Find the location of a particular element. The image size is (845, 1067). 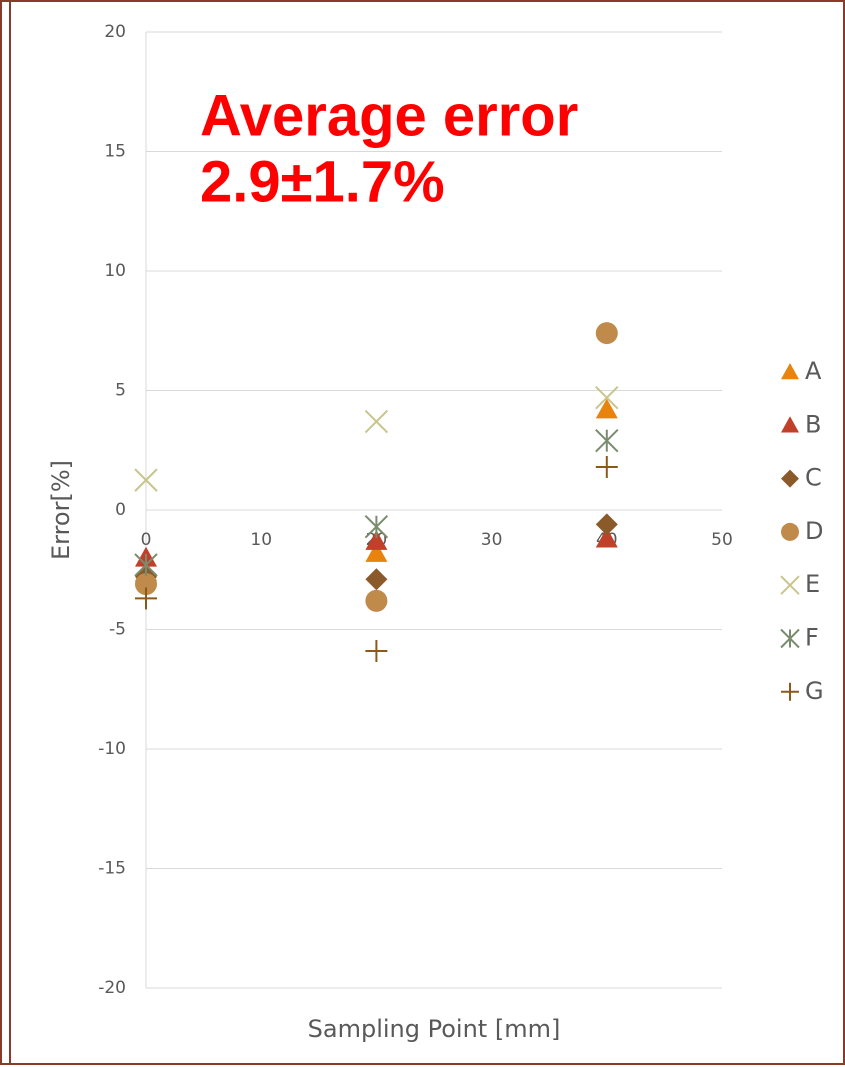

x-tick-label: 0 is located at coordinates (146, 540).